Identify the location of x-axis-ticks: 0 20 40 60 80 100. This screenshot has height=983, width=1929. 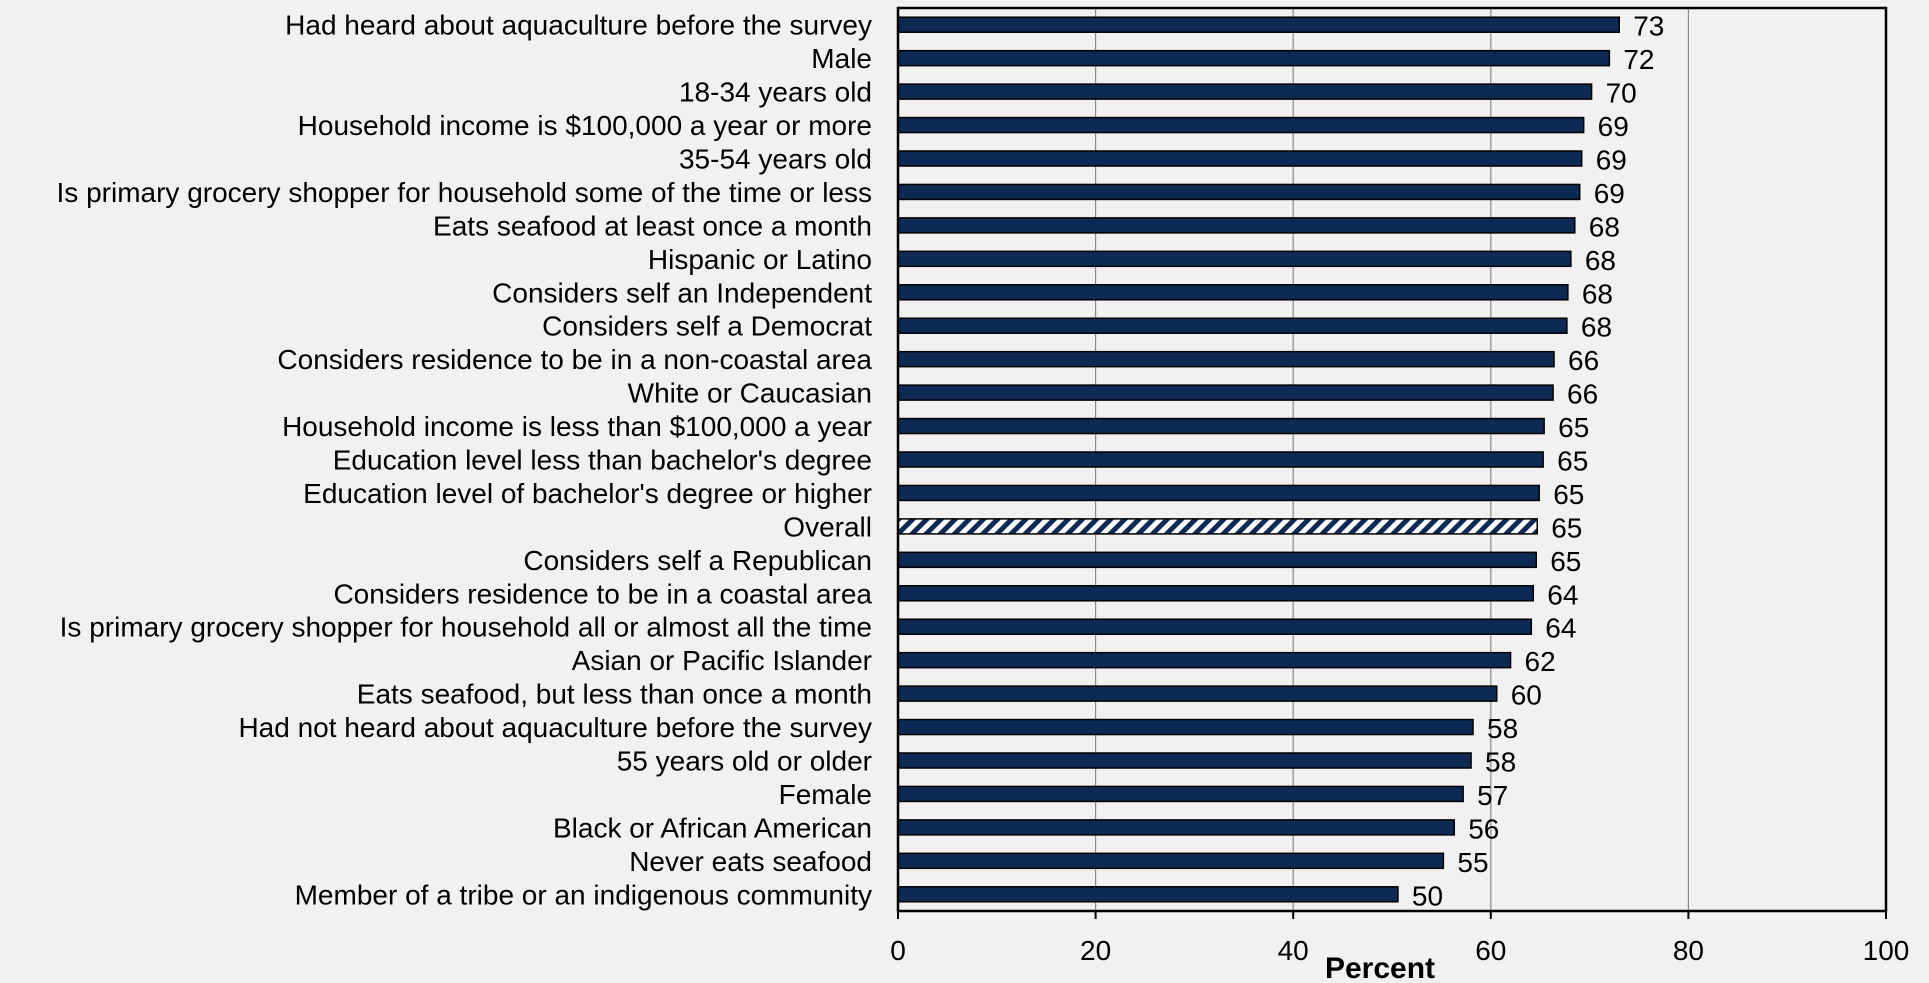
(1399, 938).